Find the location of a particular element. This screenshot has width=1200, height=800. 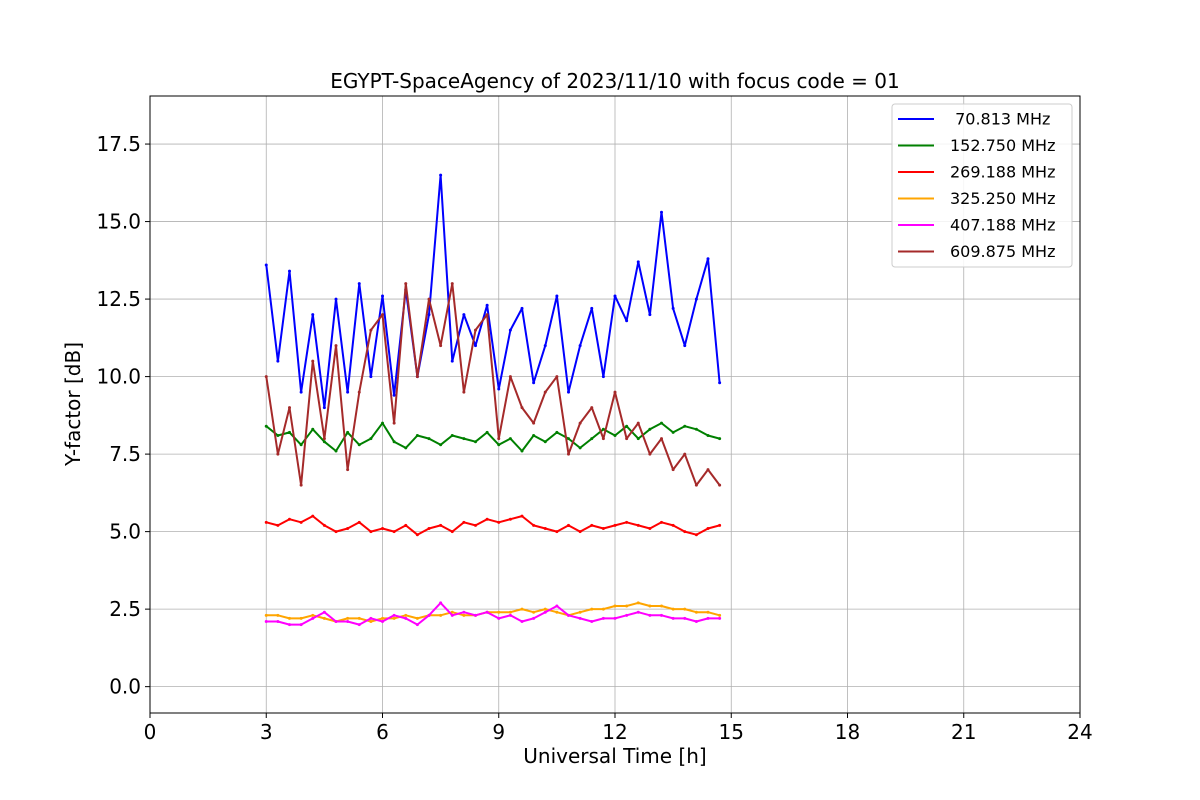

y-axis-label: Y-factor [dB] is located at coordinates (73, 404).